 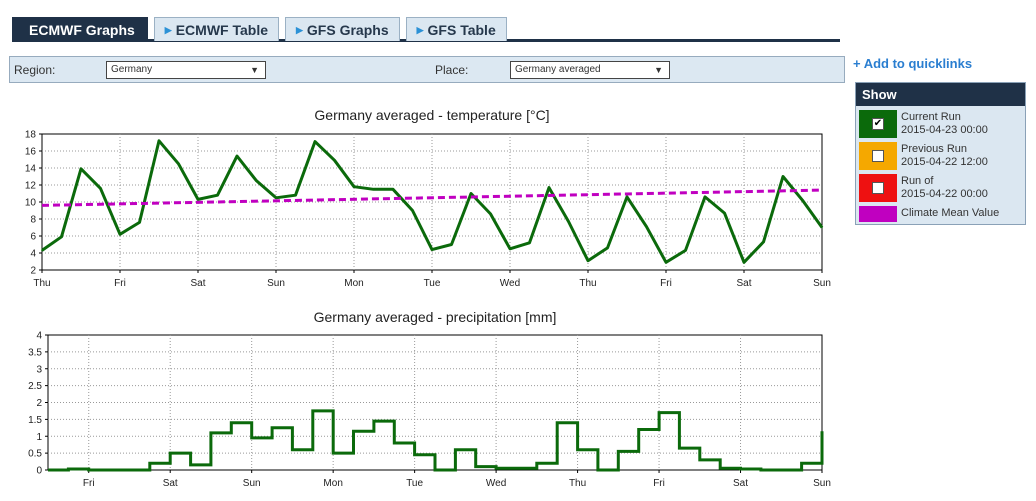 I want to click on y-tick-label: 1.5, so click(x=35, y=420).